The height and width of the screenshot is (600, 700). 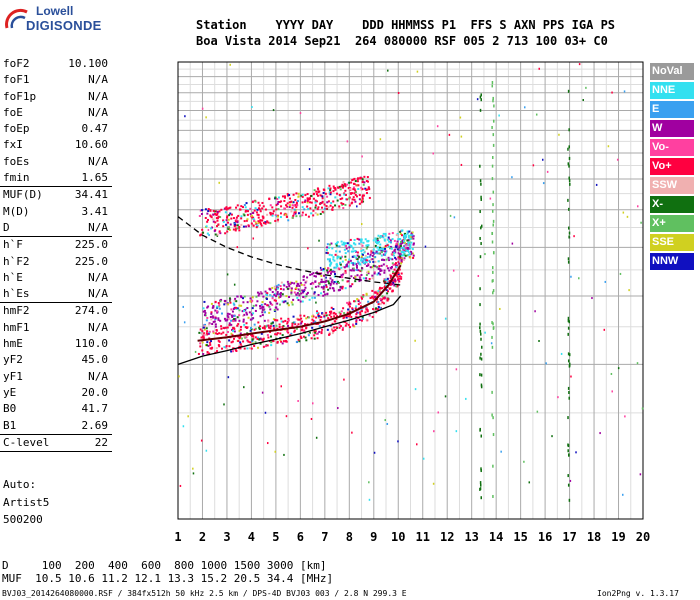 What do you see at coordinates (177, 537) in the screenshot?
I see `x-tick-label: 1` at bounding box center [177, 537].